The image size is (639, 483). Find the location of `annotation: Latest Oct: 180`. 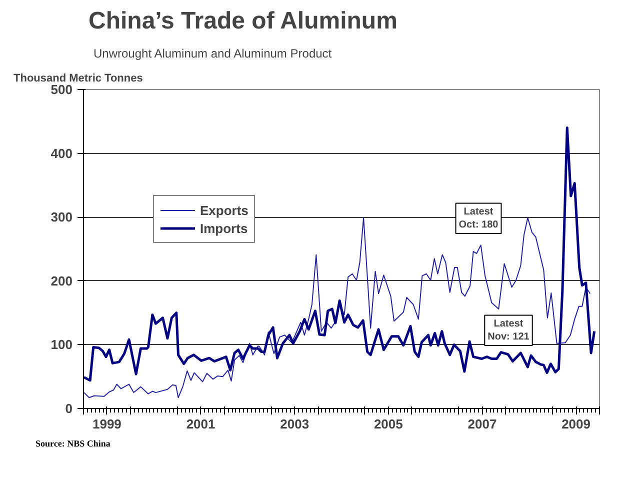

annotation: Latest Oct: 180 is located at coordinates (478, 218).